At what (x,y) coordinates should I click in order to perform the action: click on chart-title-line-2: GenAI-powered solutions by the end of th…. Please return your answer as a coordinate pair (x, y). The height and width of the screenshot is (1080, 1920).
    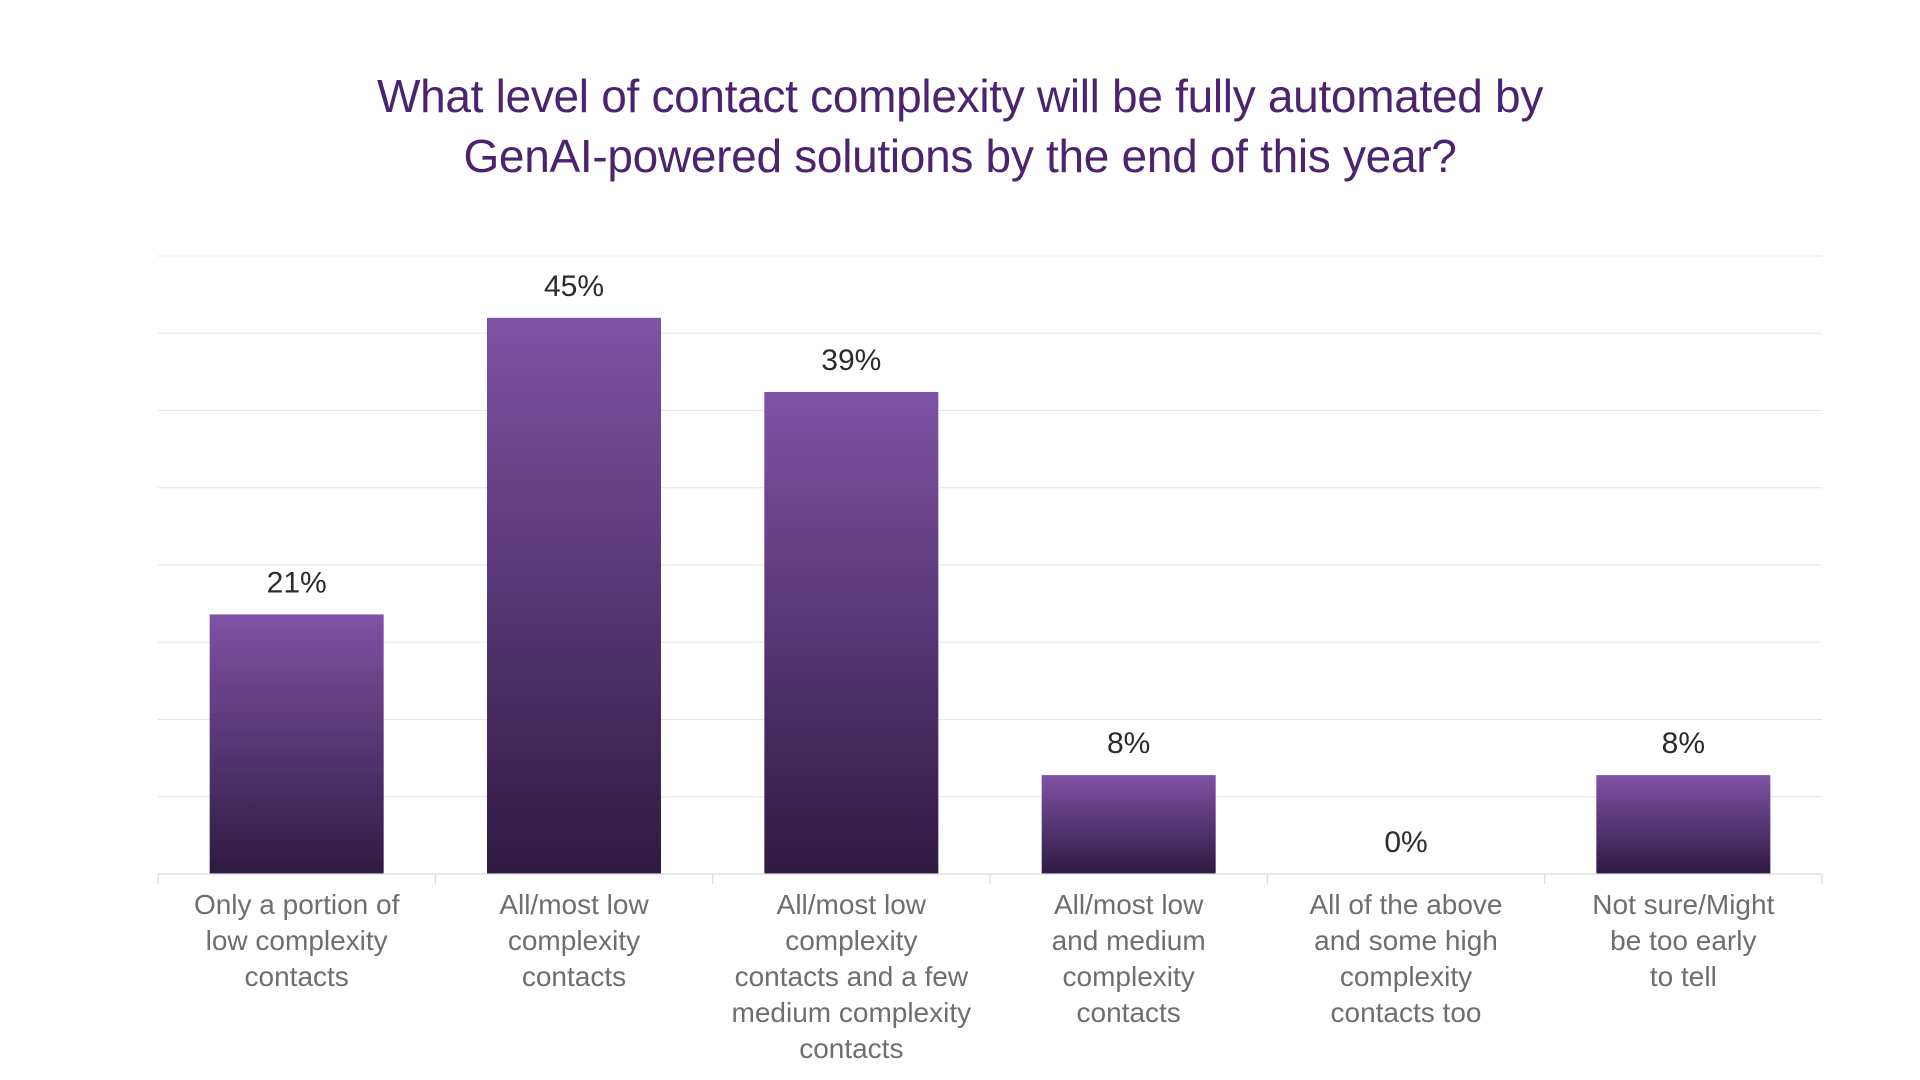
    Looking at the image, I should click on (960, 156).